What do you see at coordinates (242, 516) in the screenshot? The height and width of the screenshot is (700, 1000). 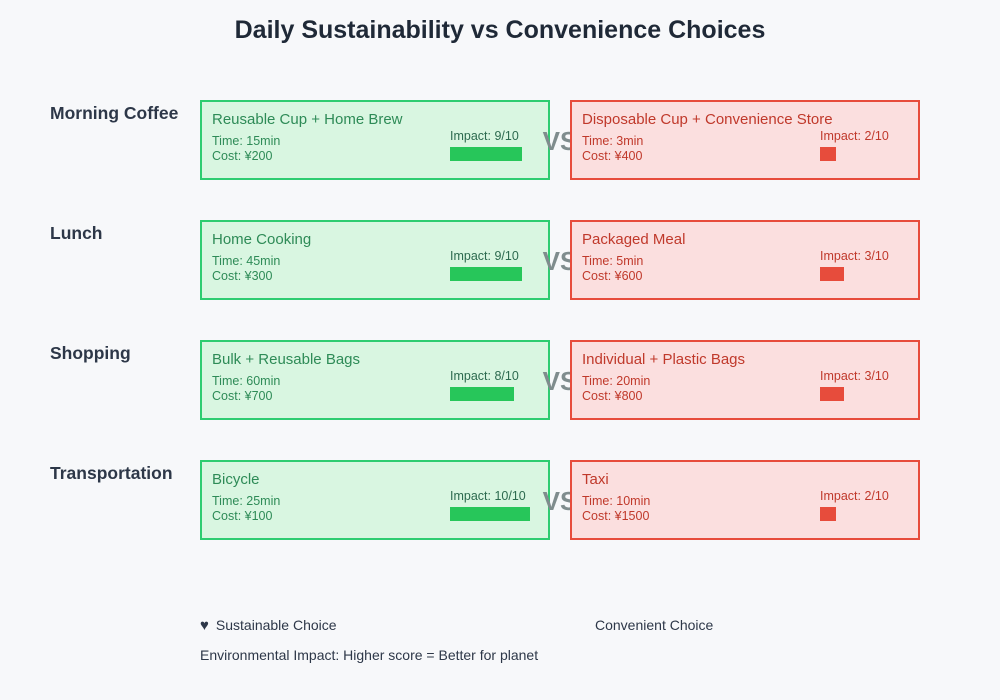 I see `option-cost: Cost: ¥100` at bounding box center [242, 516].